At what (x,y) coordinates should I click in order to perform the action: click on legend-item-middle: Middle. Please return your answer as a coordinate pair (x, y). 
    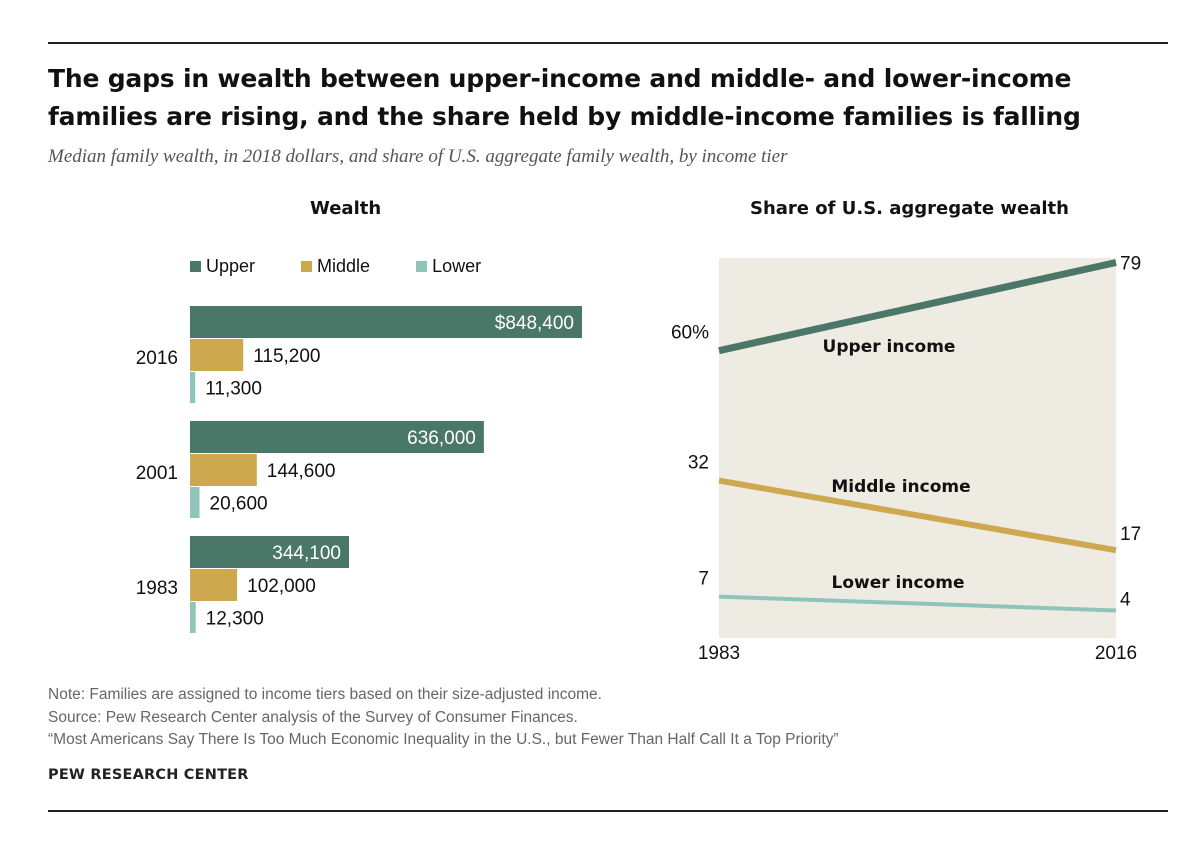
    Looking at the image, I should click on (335, 266).